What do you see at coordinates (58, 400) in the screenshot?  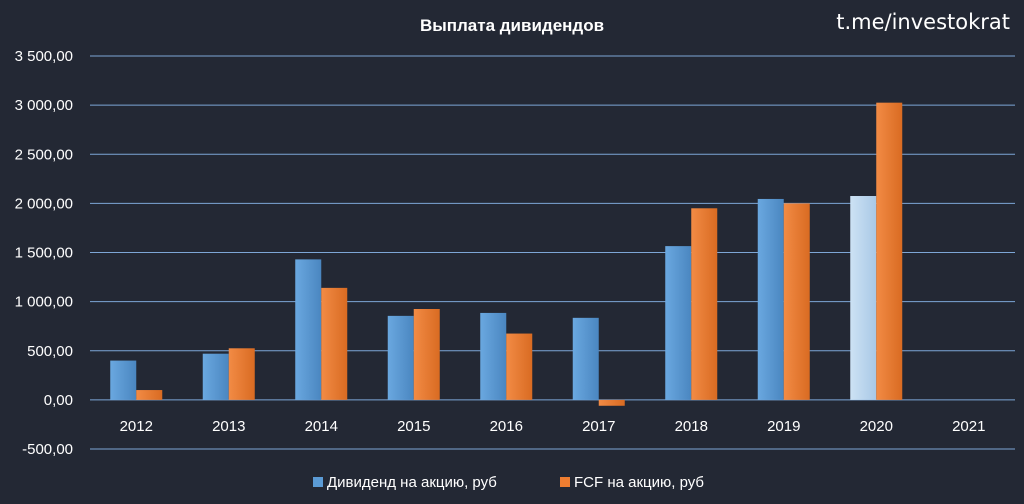 I see `y-tick-label: 0,00` at bounding box center [58, 400].